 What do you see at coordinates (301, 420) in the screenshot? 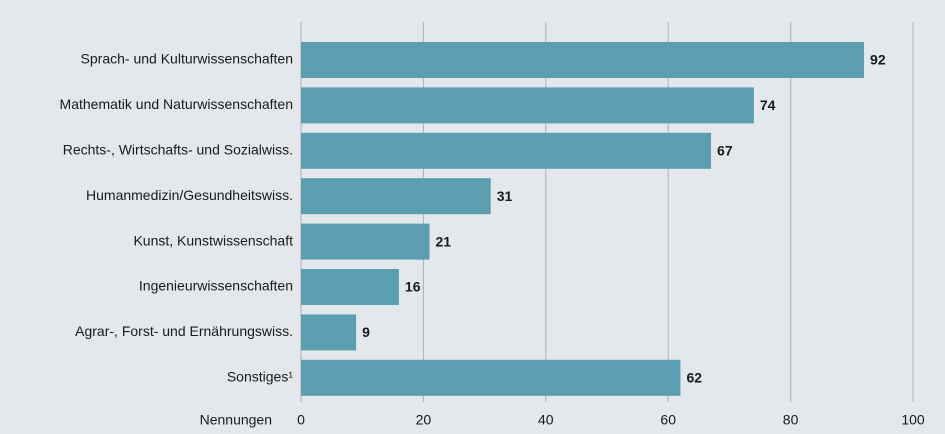
I see `x-tick-label: 0` at bounding box center [301, 420].